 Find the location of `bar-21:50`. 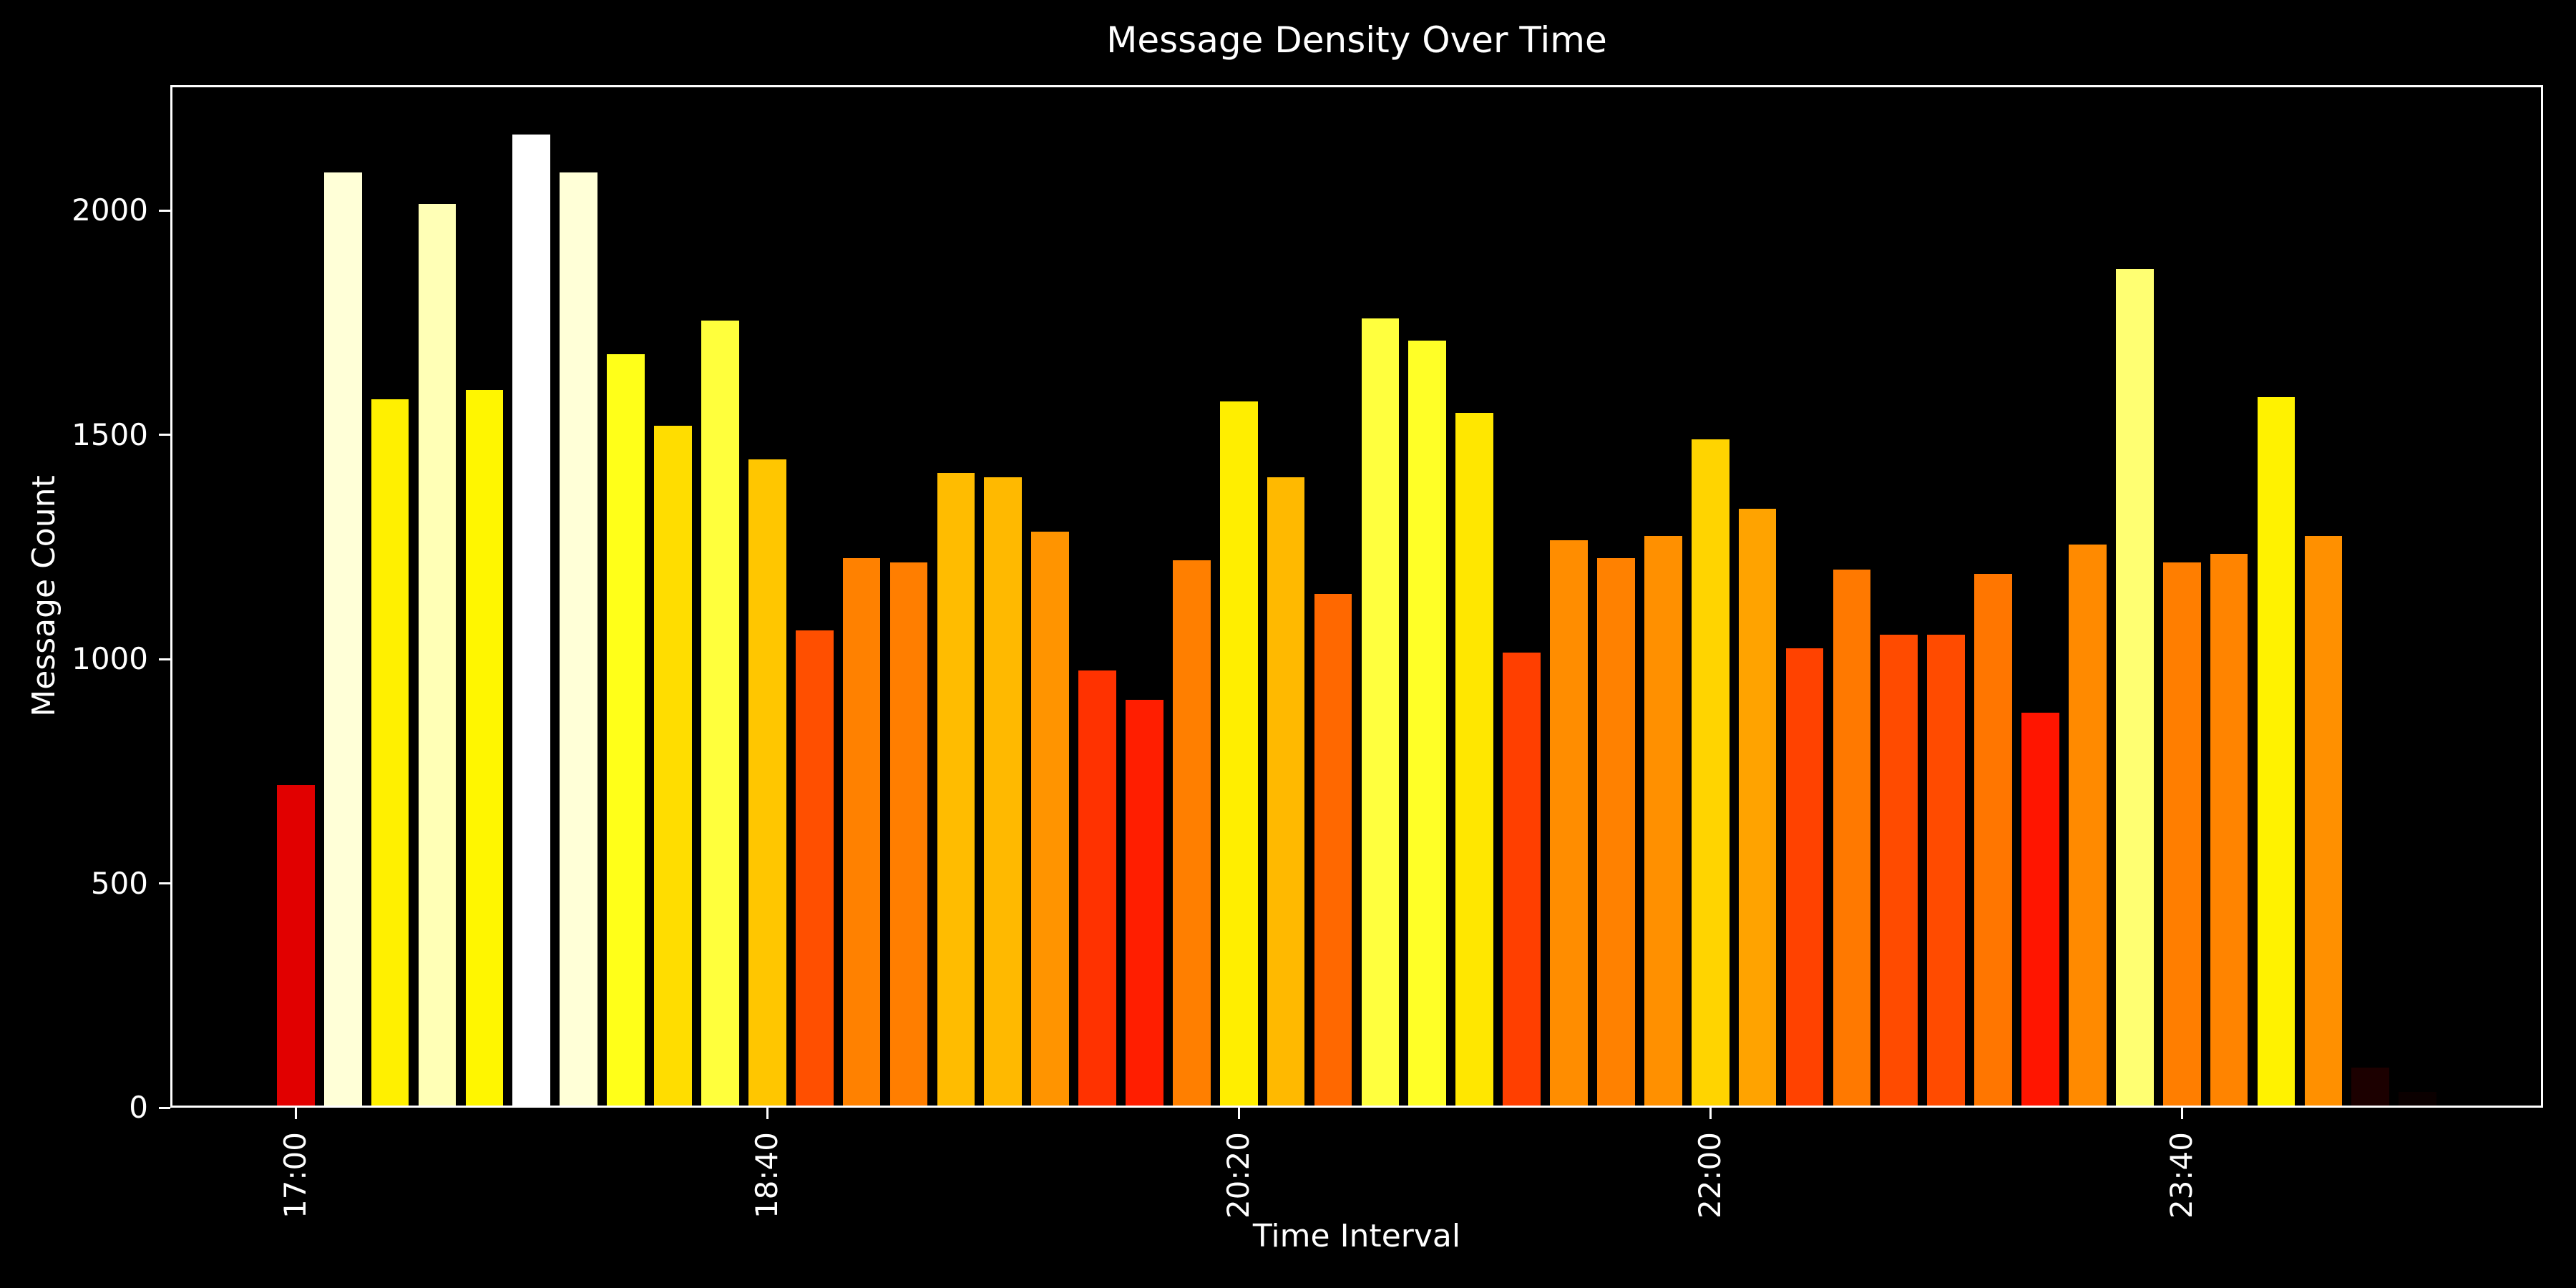

bar-21:50 is located at coordinates (1663, 822).